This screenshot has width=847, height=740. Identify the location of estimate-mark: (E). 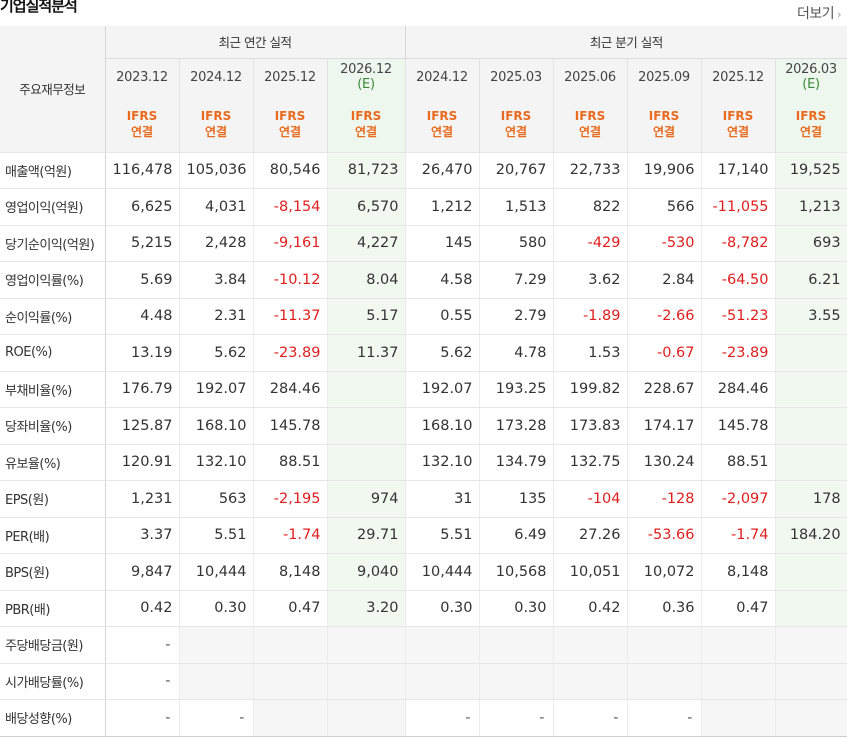
(366, 85).